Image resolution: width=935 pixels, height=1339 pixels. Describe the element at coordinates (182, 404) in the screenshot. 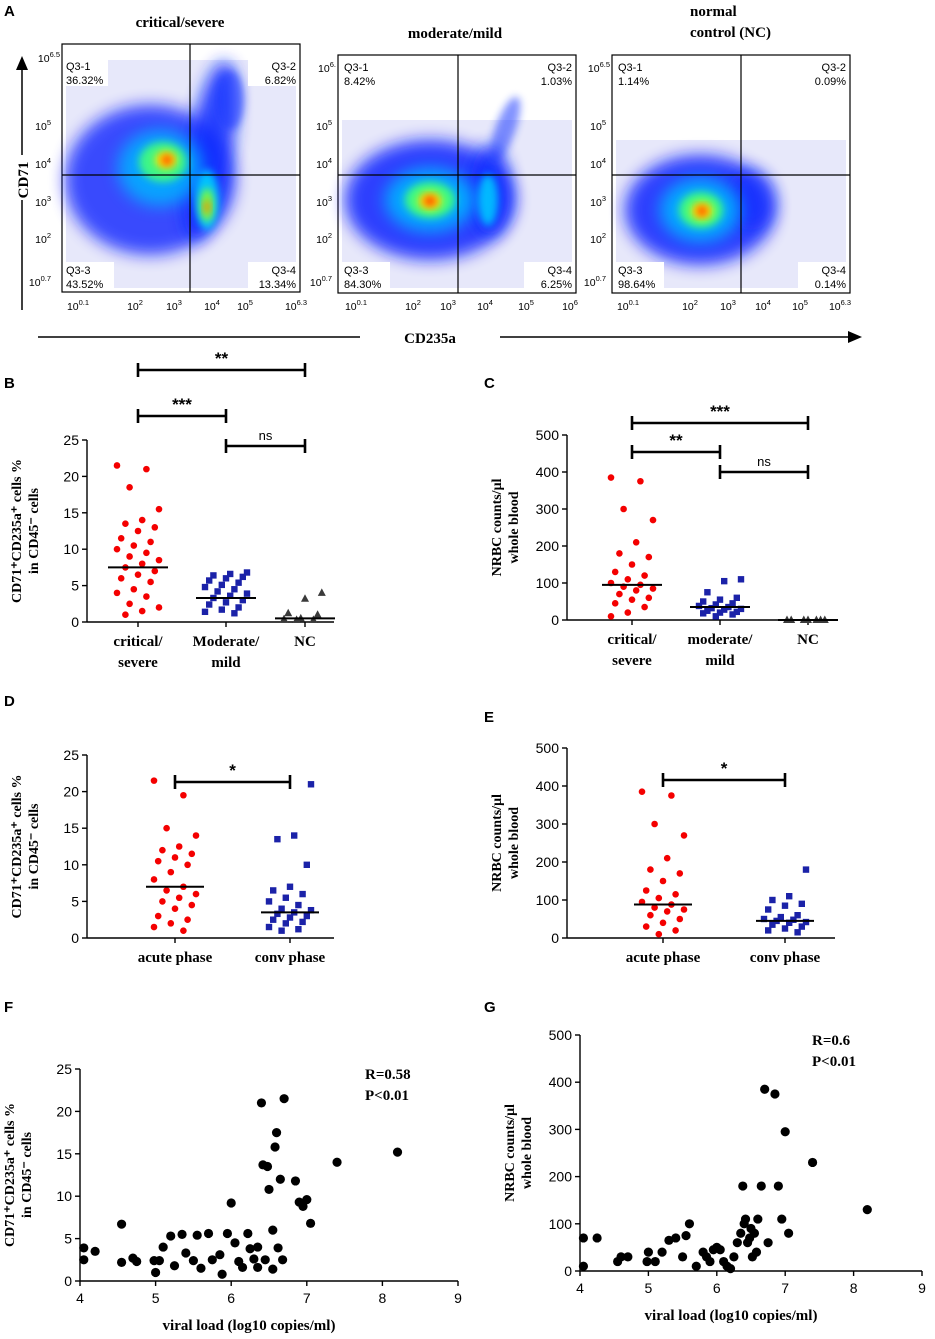

I see `significance-label: ***` at that location.